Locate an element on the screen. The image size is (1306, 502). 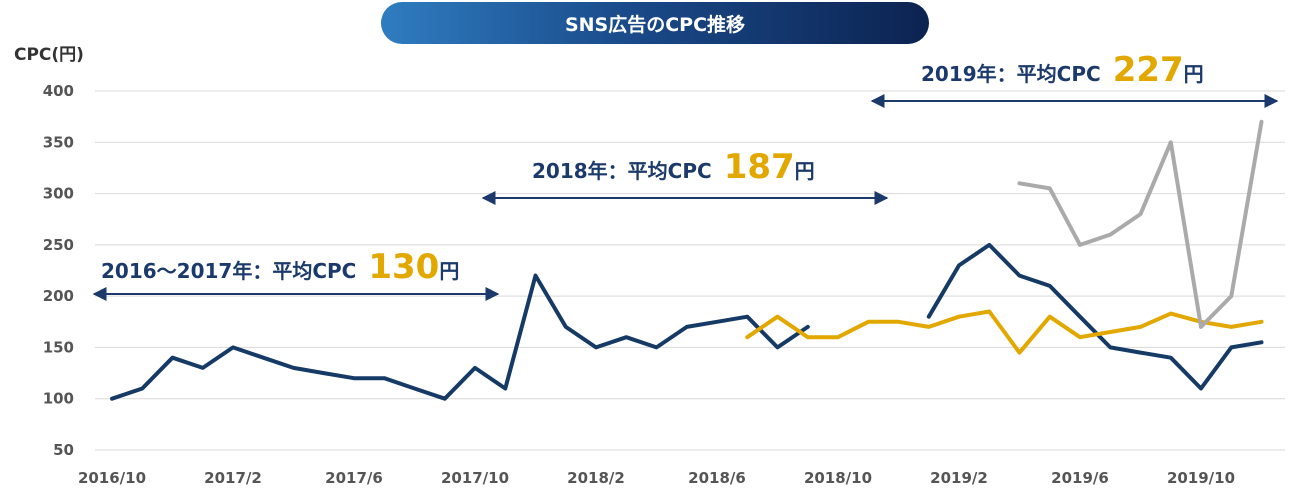
x-tick-label: 2017/2 is located at coordinates (233, 478).